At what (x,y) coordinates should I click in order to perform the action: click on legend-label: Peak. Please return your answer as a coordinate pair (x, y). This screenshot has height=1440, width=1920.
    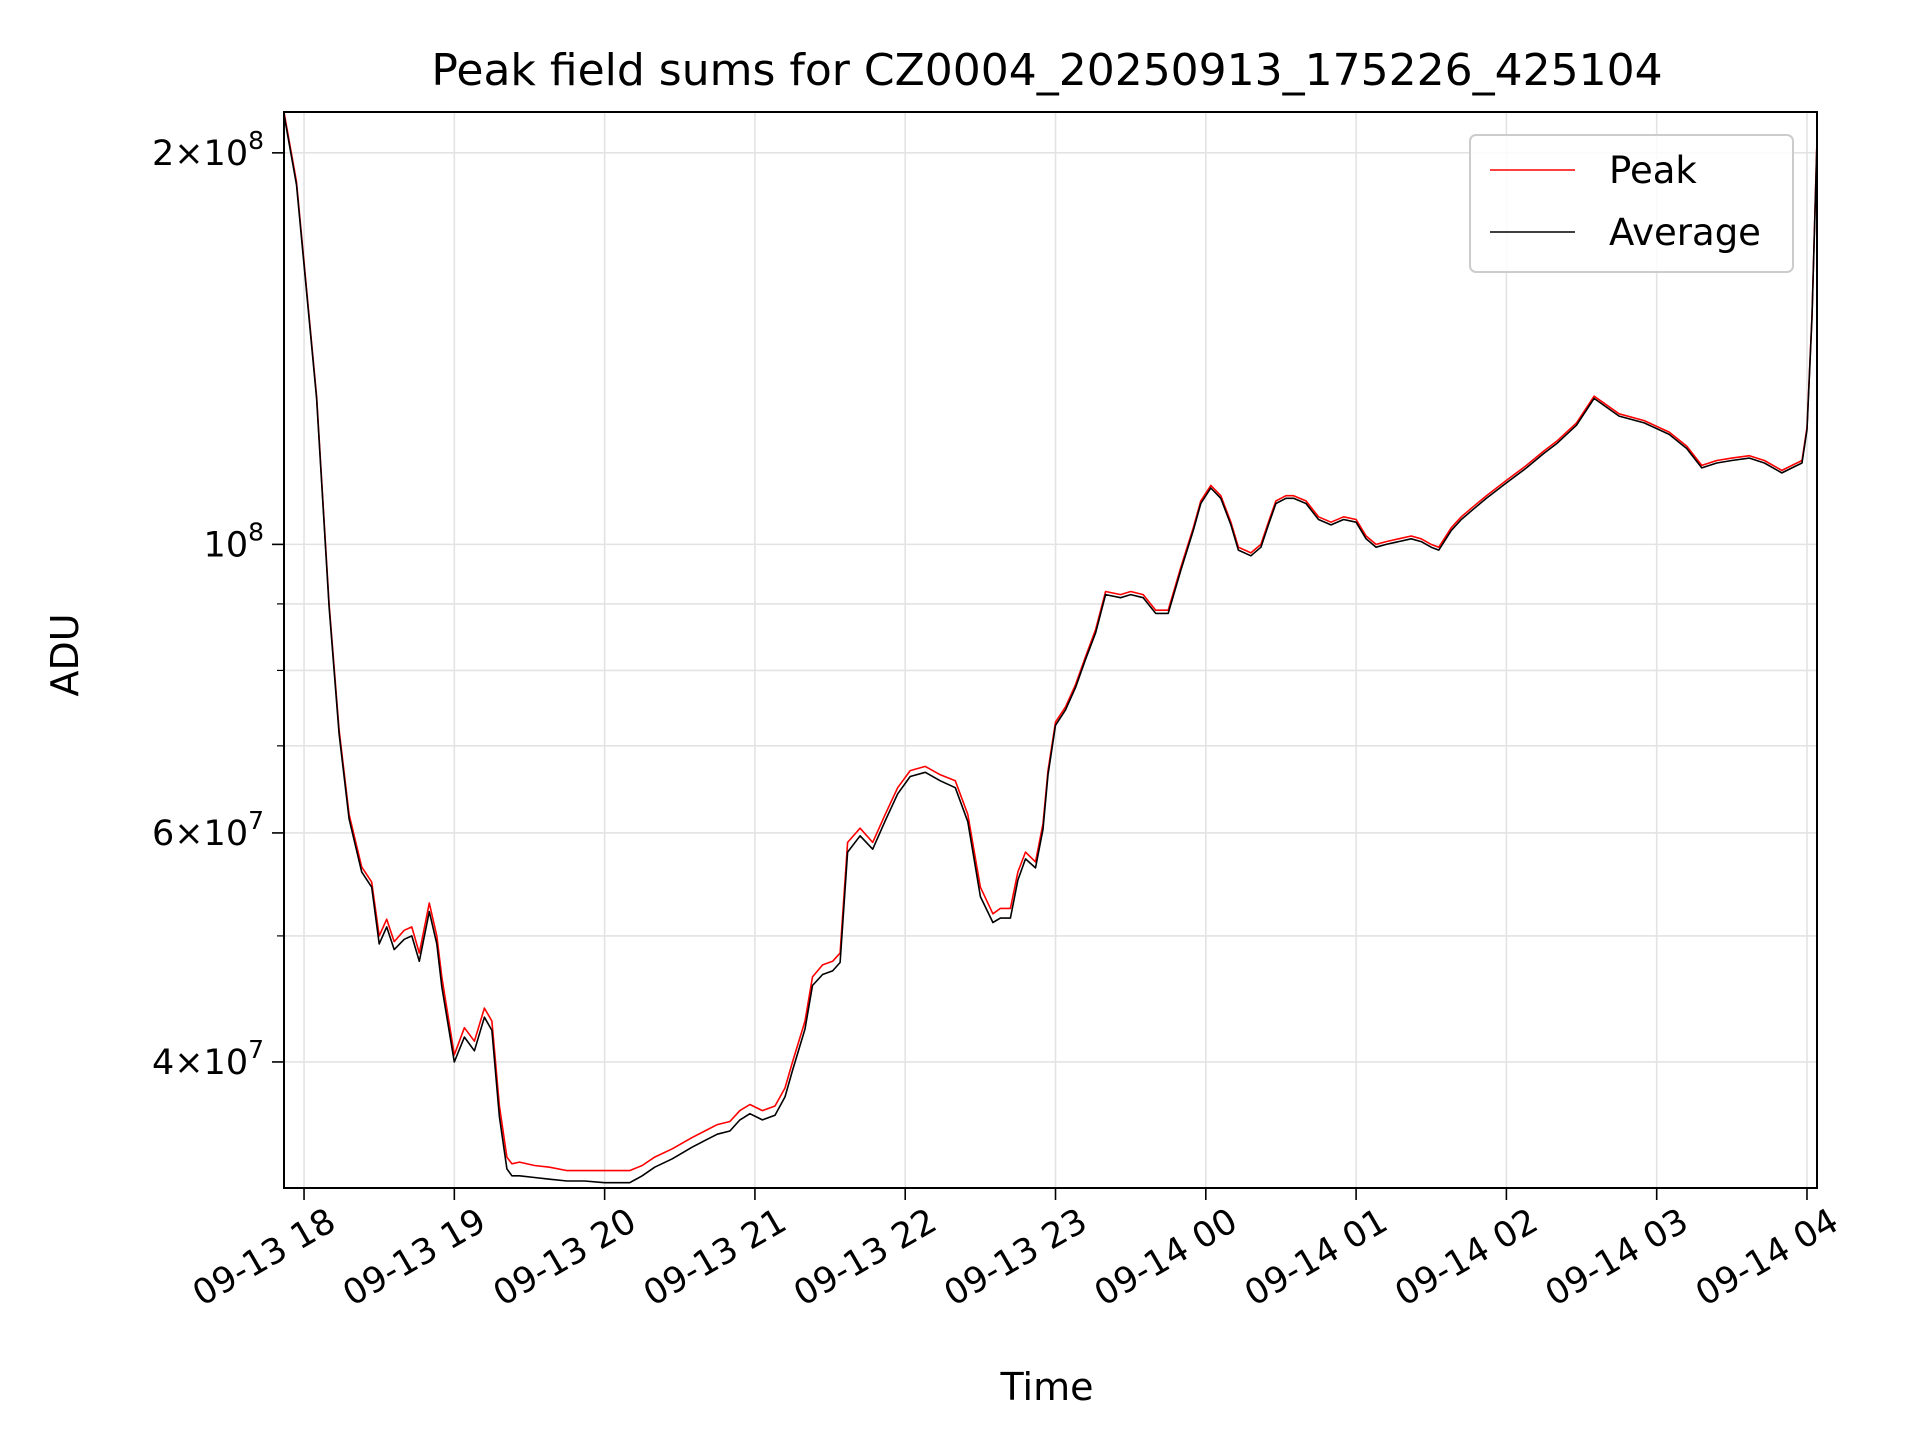
    Looking at the image, I should click on (1653, 170).